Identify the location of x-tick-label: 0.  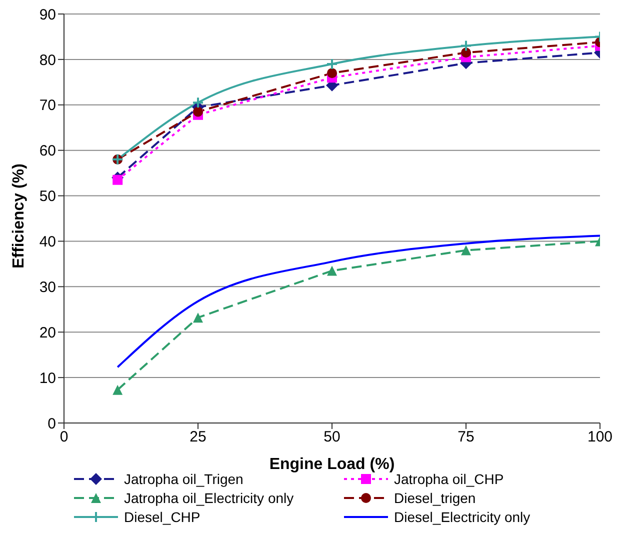
(64, 437).